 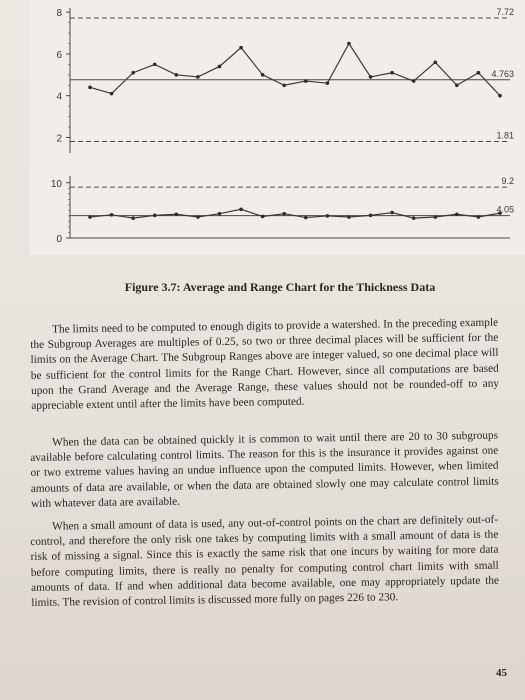 What do you see at coordinates (59, 239) in the screenshot?
I see `range-y-tick-label-0: 0` at bounding box center [59, 239].